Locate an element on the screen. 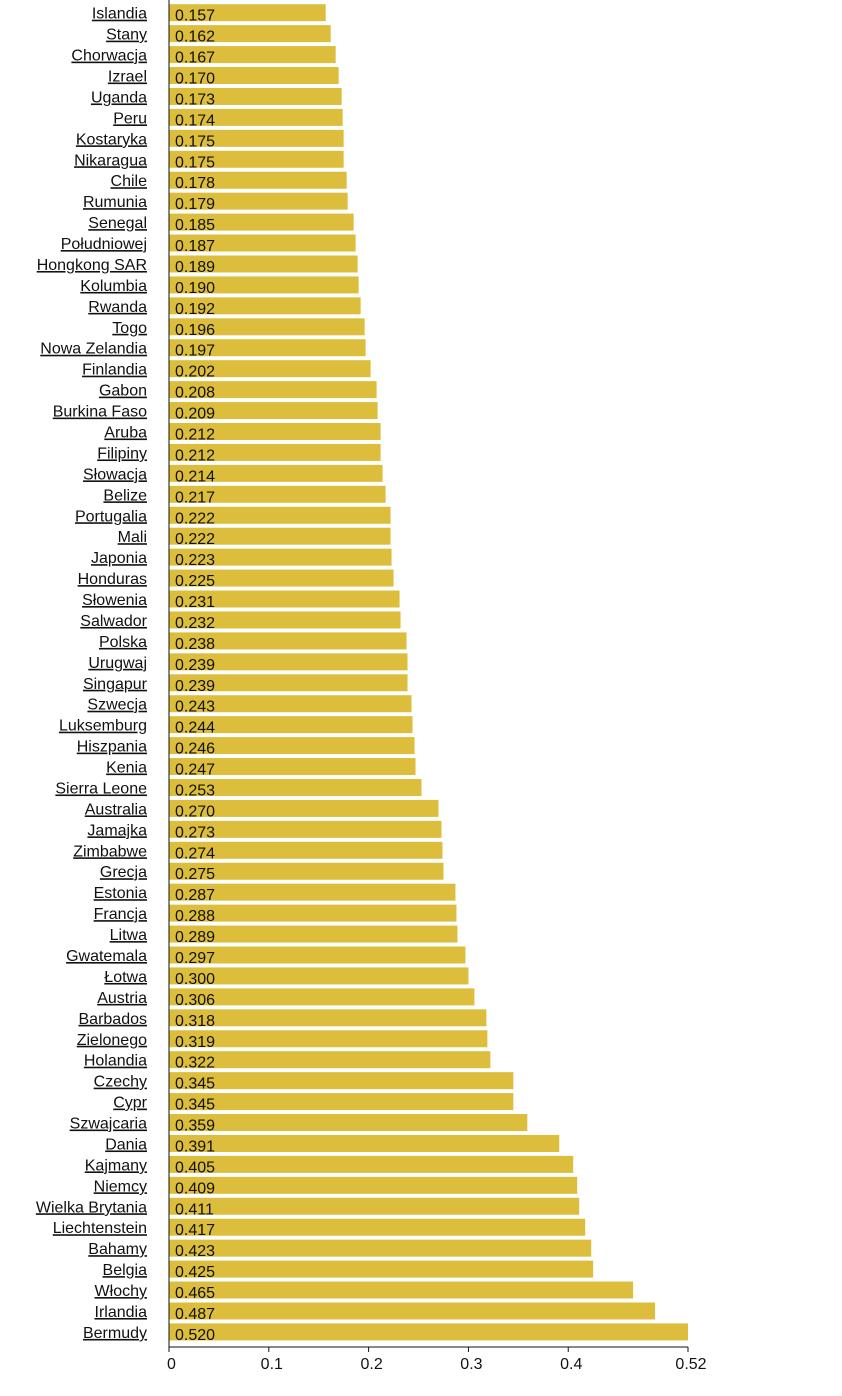  category-label-link: Łotwa is located at coordinates (125, 977).